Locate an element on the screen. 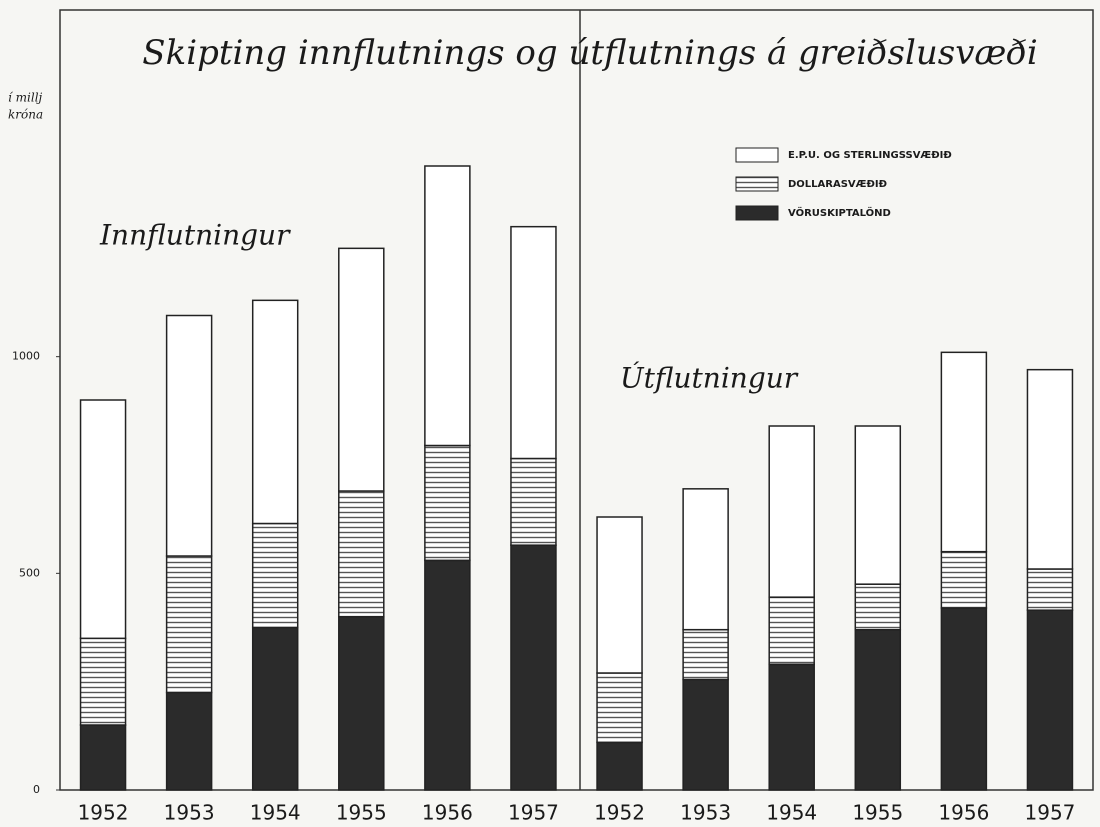 This screenshot has height=827, width=1100. annotation: Innflutningur is located at coordinates (195, 235).